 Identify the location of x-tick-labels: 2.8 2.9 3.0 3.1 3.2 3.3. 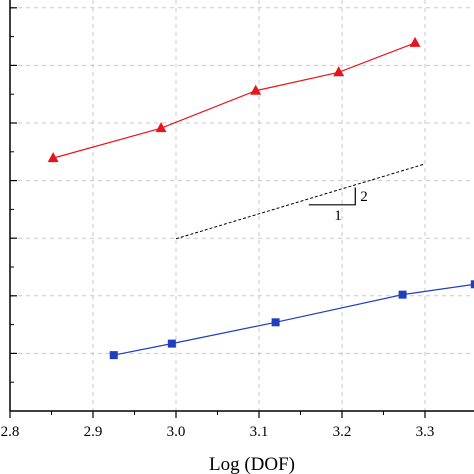
(218, 432).